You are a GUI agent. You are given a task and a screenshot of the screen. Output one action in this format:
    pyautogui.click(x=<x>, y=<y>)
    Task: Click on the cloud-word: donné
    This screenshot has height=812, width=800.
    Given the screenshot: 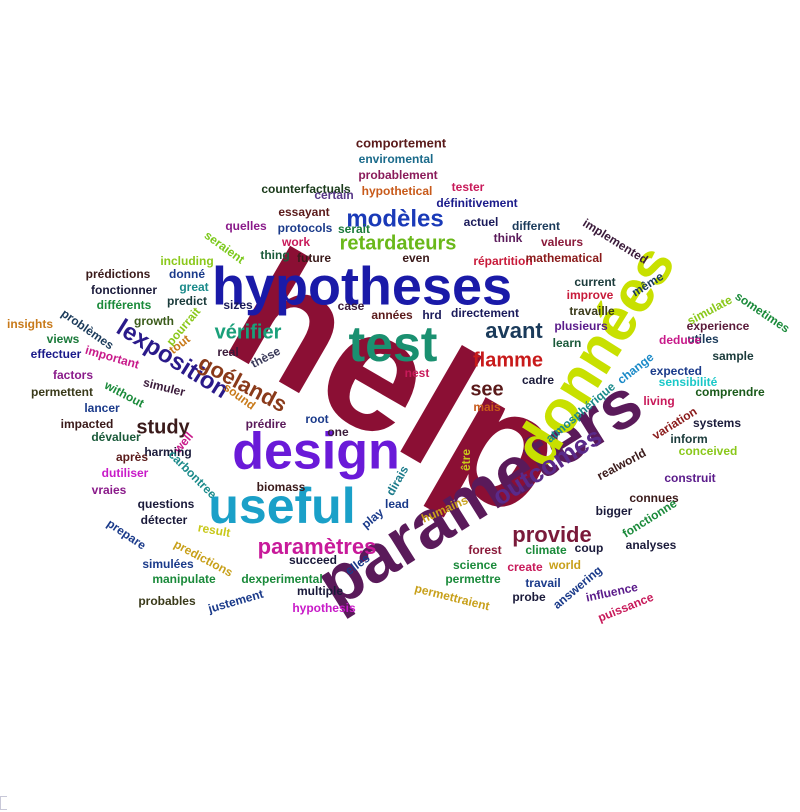 What is the action you would take?
    pyautogui.click(x=187, y=274)
    